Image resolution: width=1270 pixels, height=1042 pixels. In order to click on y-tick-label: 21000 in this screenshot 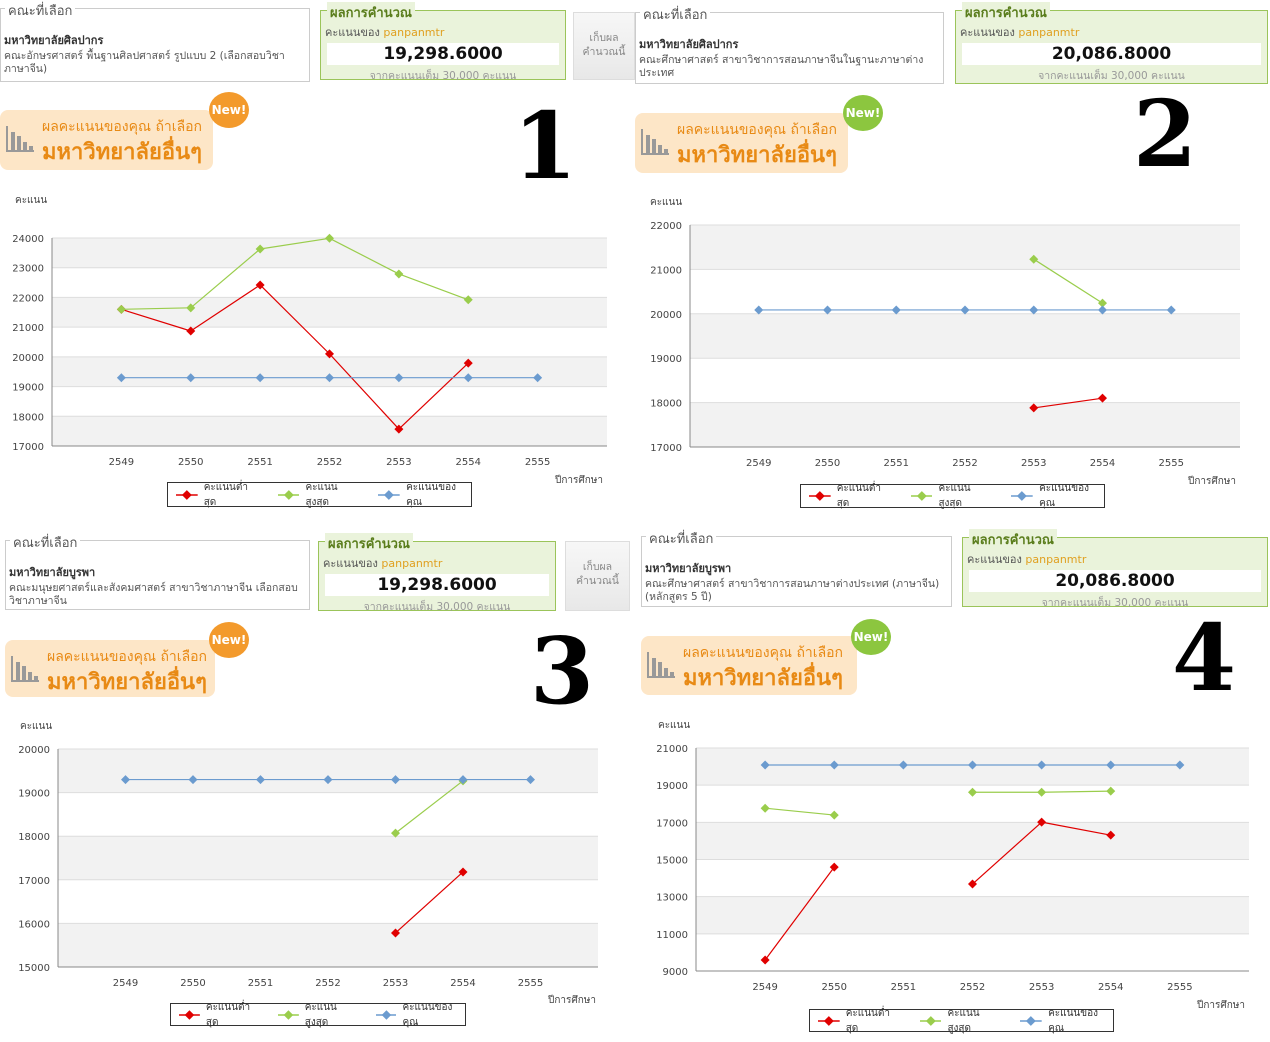, I will do `click(28, 328)`.